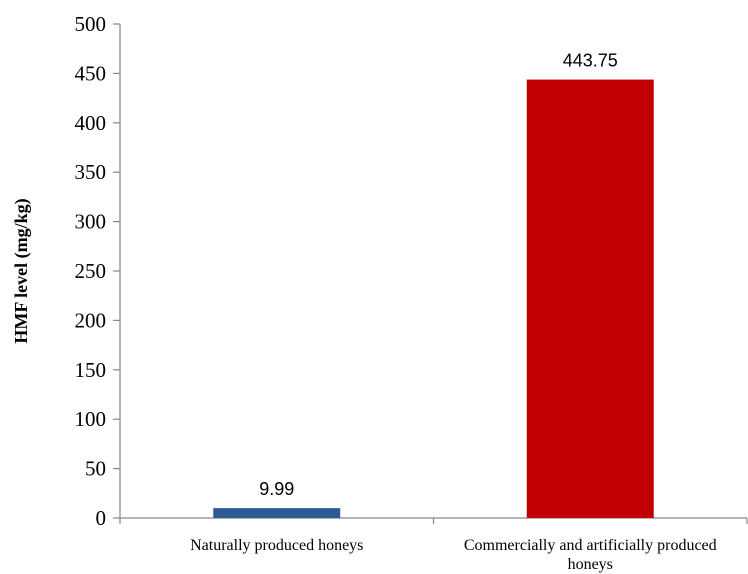 The width and height of the screenshot is (748, 574). I want to click on y-tick-label: 200, so click(91, 320).